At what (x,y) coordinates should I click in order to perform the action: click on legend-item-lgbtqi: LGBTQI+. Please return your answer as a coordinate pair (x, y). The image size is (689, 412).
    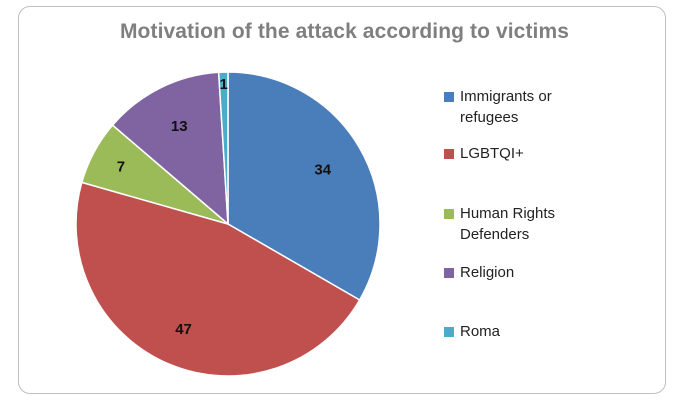
    Looking at the image, I should click on (522, 153).